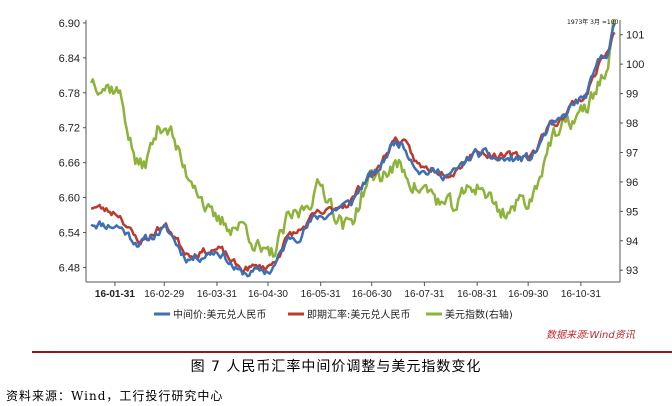  What do you see at coordinates (69, 59) in the screenshot?
I see `left-tick-label: 6.84` at bounding box center [69, 59].